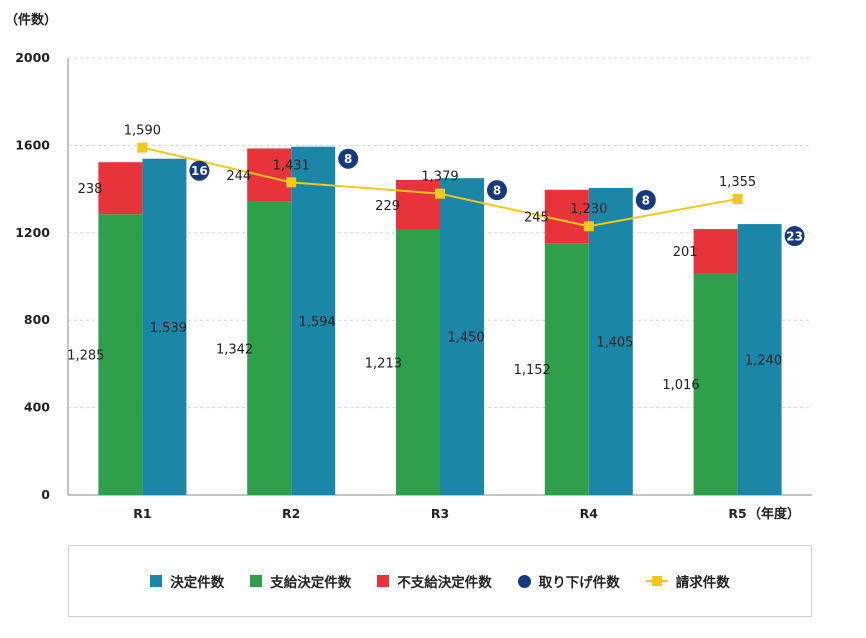 The height and width of the screenshot is (638, 866). Describe the element at coordinates (465, 338) in the screenshot. I see `label-decided: 1,450` at that location.